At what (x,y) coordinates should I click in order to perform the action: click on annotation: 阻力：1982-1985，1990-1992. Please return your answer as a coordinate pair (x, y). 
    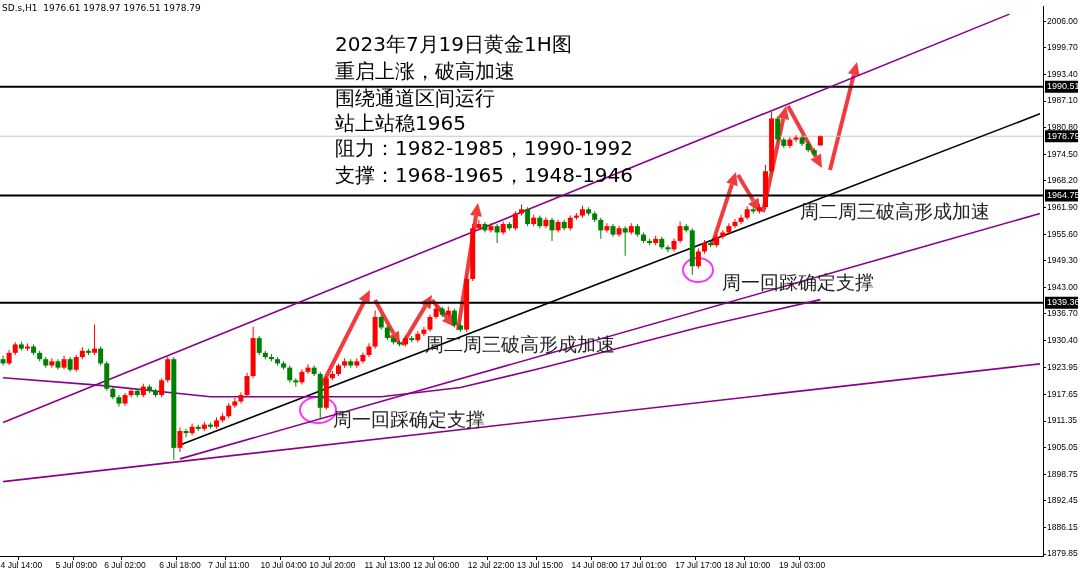
    Looking at the image, I should click on (484, 148).